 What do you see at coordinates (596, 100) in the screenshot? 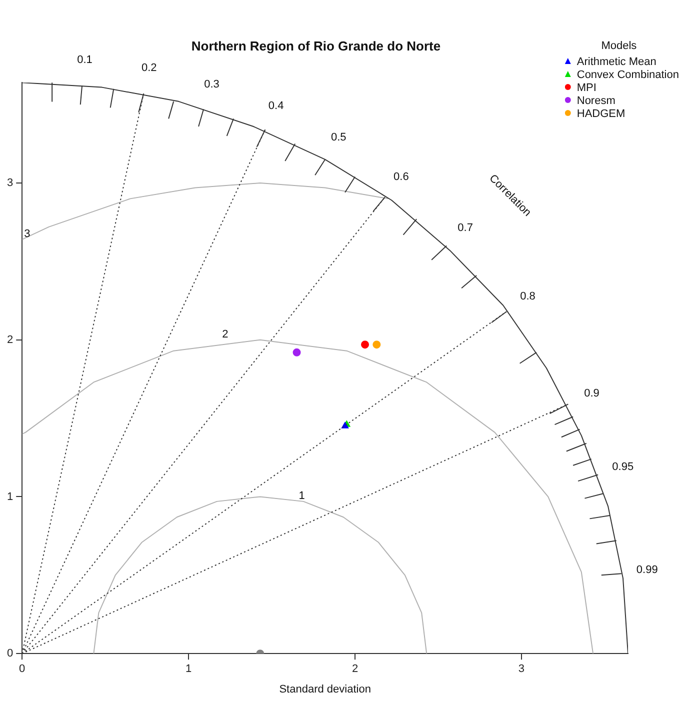
I see `legend-label: Noresm` at bounding box center [596, 100].